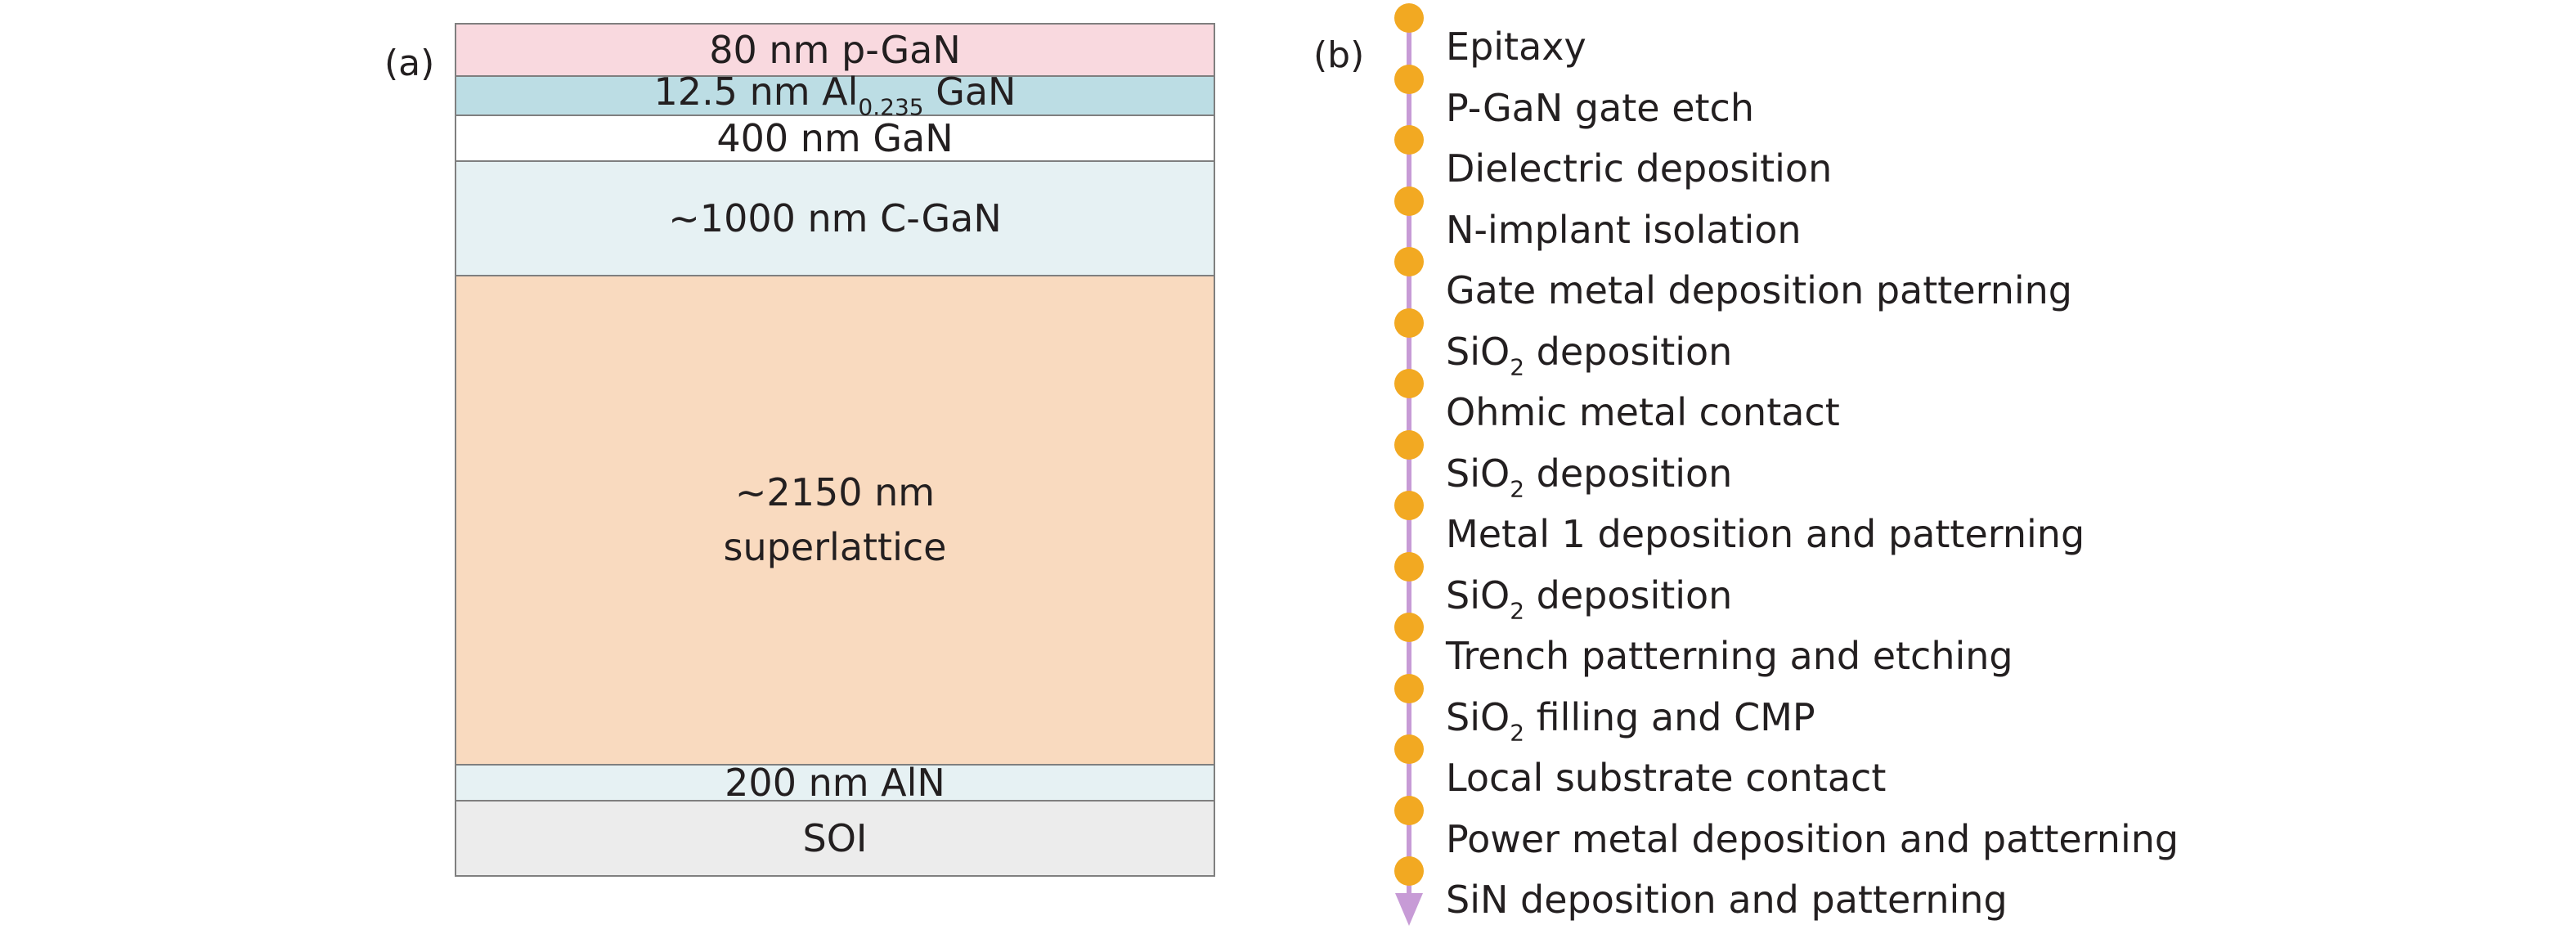  Describe the element at coordinates (1812, 838) in the screenshot. I see `step-label: Power metal deposition and patterning` at that location.